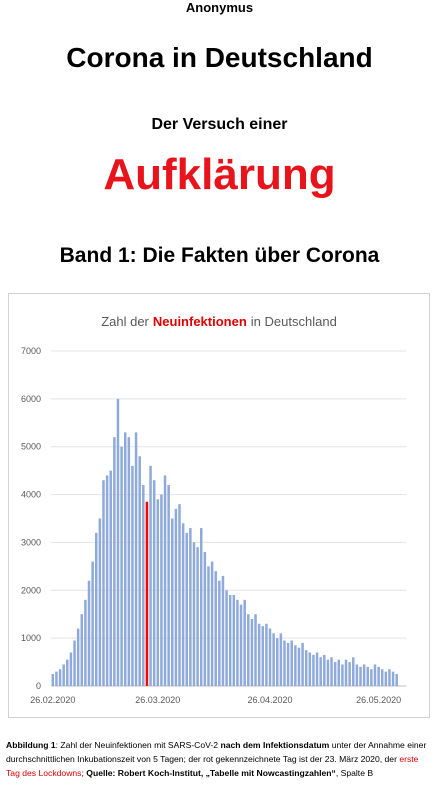  What do you see at coordinates (294, 321) in the screenshot?
I see `title-part: in Deutschland` at bounding box center [294, 321].